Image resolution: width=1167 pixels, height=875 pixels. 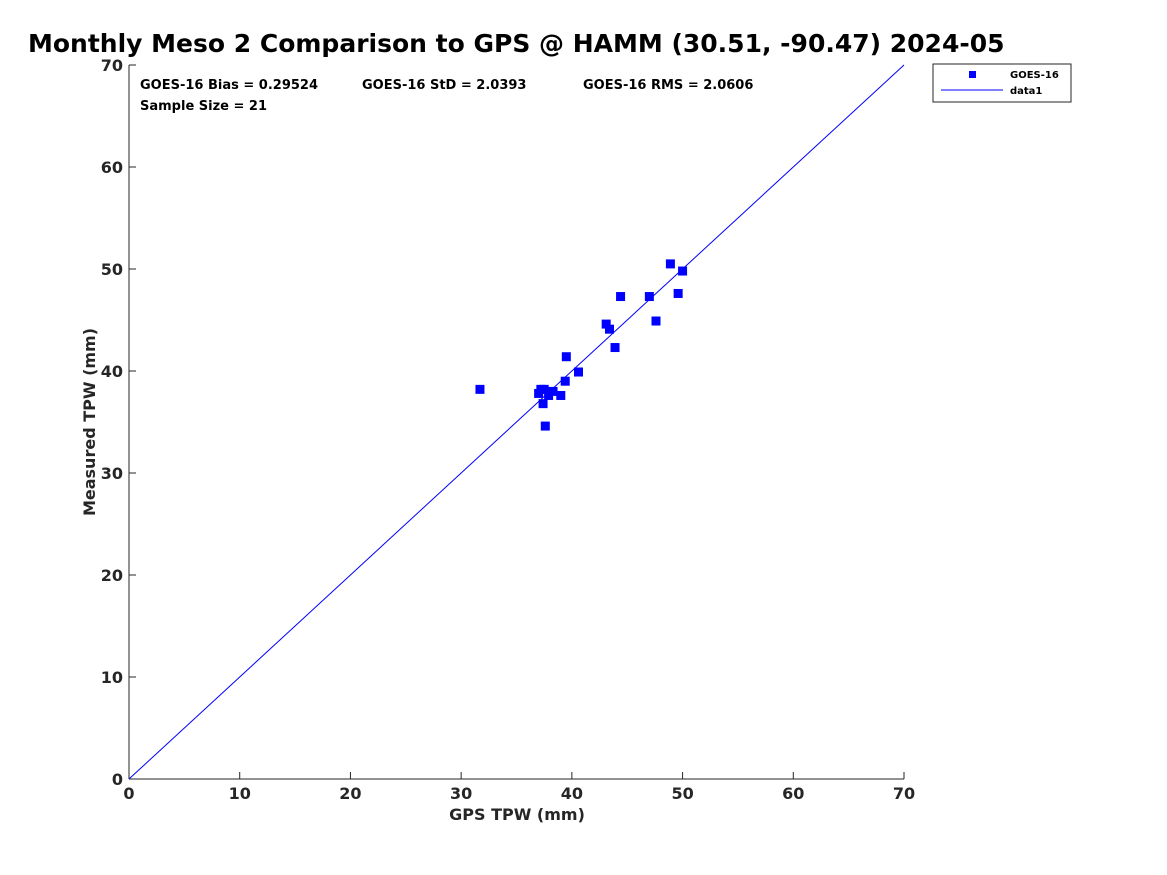 What do you see at coordinates (203, 106) in the screenshot?
I see `stat-sample-size: Sample Size = 21` at bounding box center [203, 106].